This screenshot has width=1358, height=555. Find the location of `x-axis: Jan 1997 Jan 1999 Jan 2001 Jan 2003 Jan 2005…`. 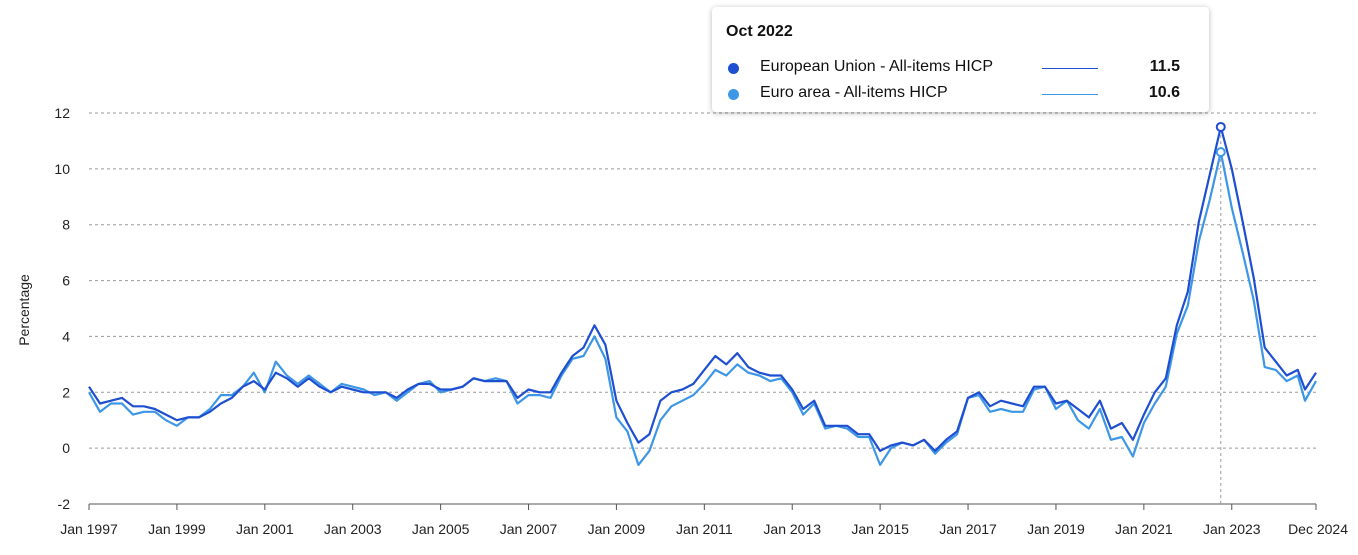

x-axis: Jan 1997 Jan 1999 Jan 2001 Jan 2003 Jan 2005… is located at coordinates (704, 520).